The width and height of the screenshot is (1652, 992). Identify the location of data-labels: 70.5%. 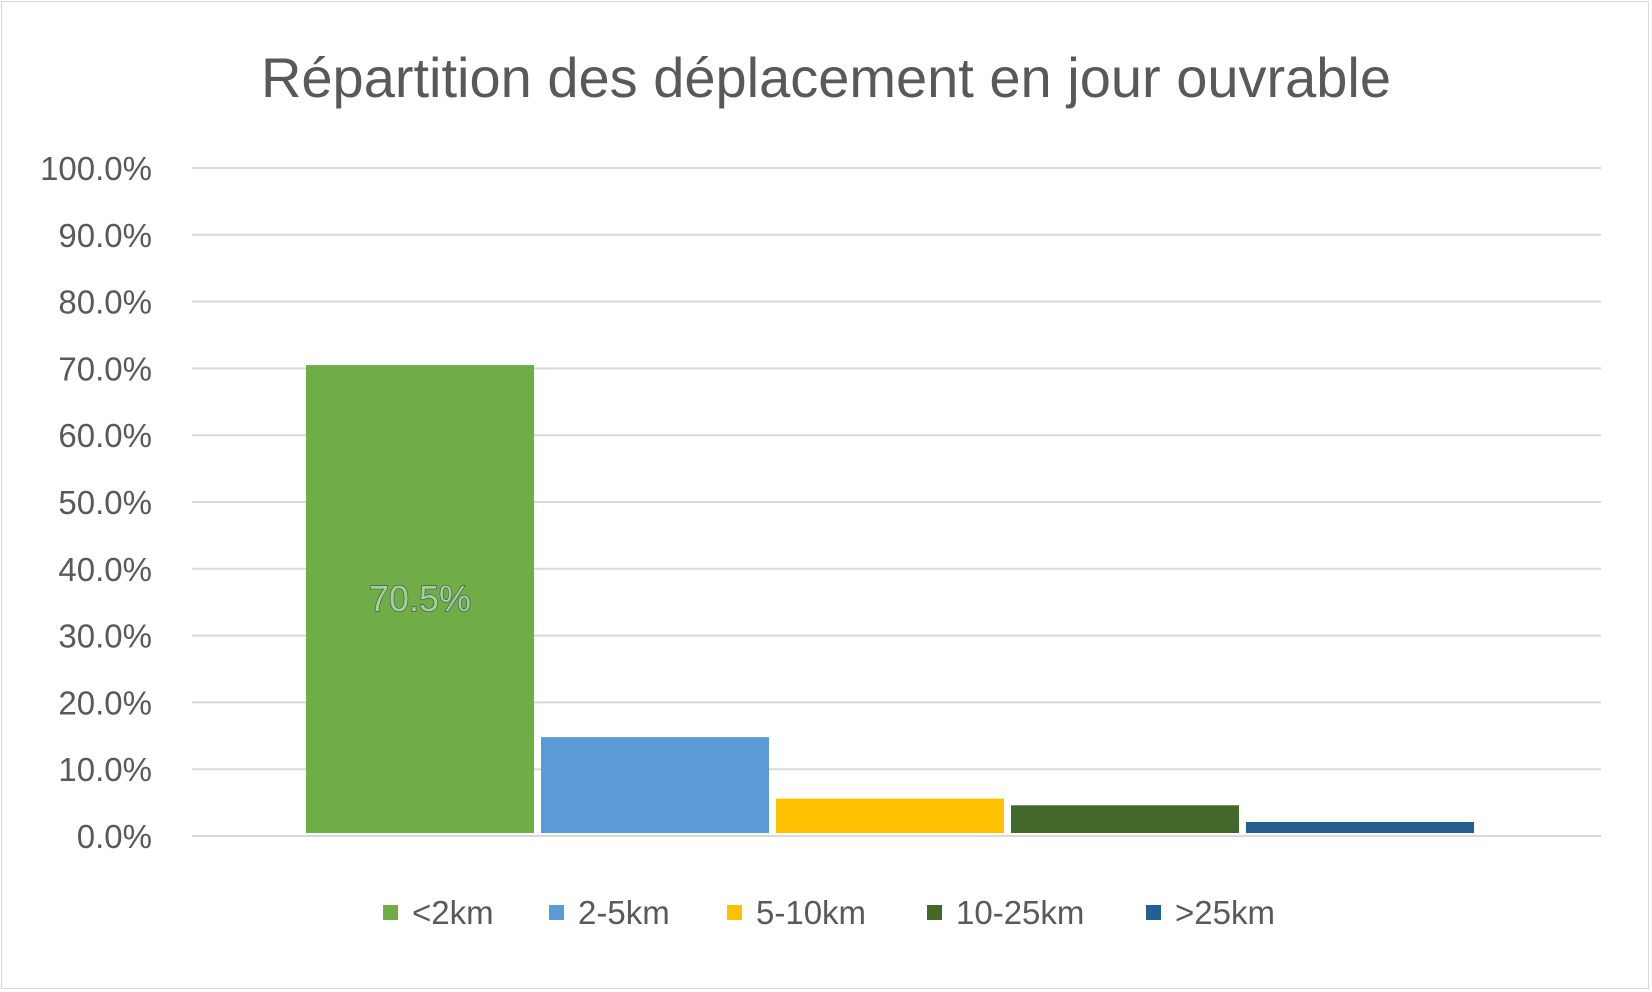
(419, 598).